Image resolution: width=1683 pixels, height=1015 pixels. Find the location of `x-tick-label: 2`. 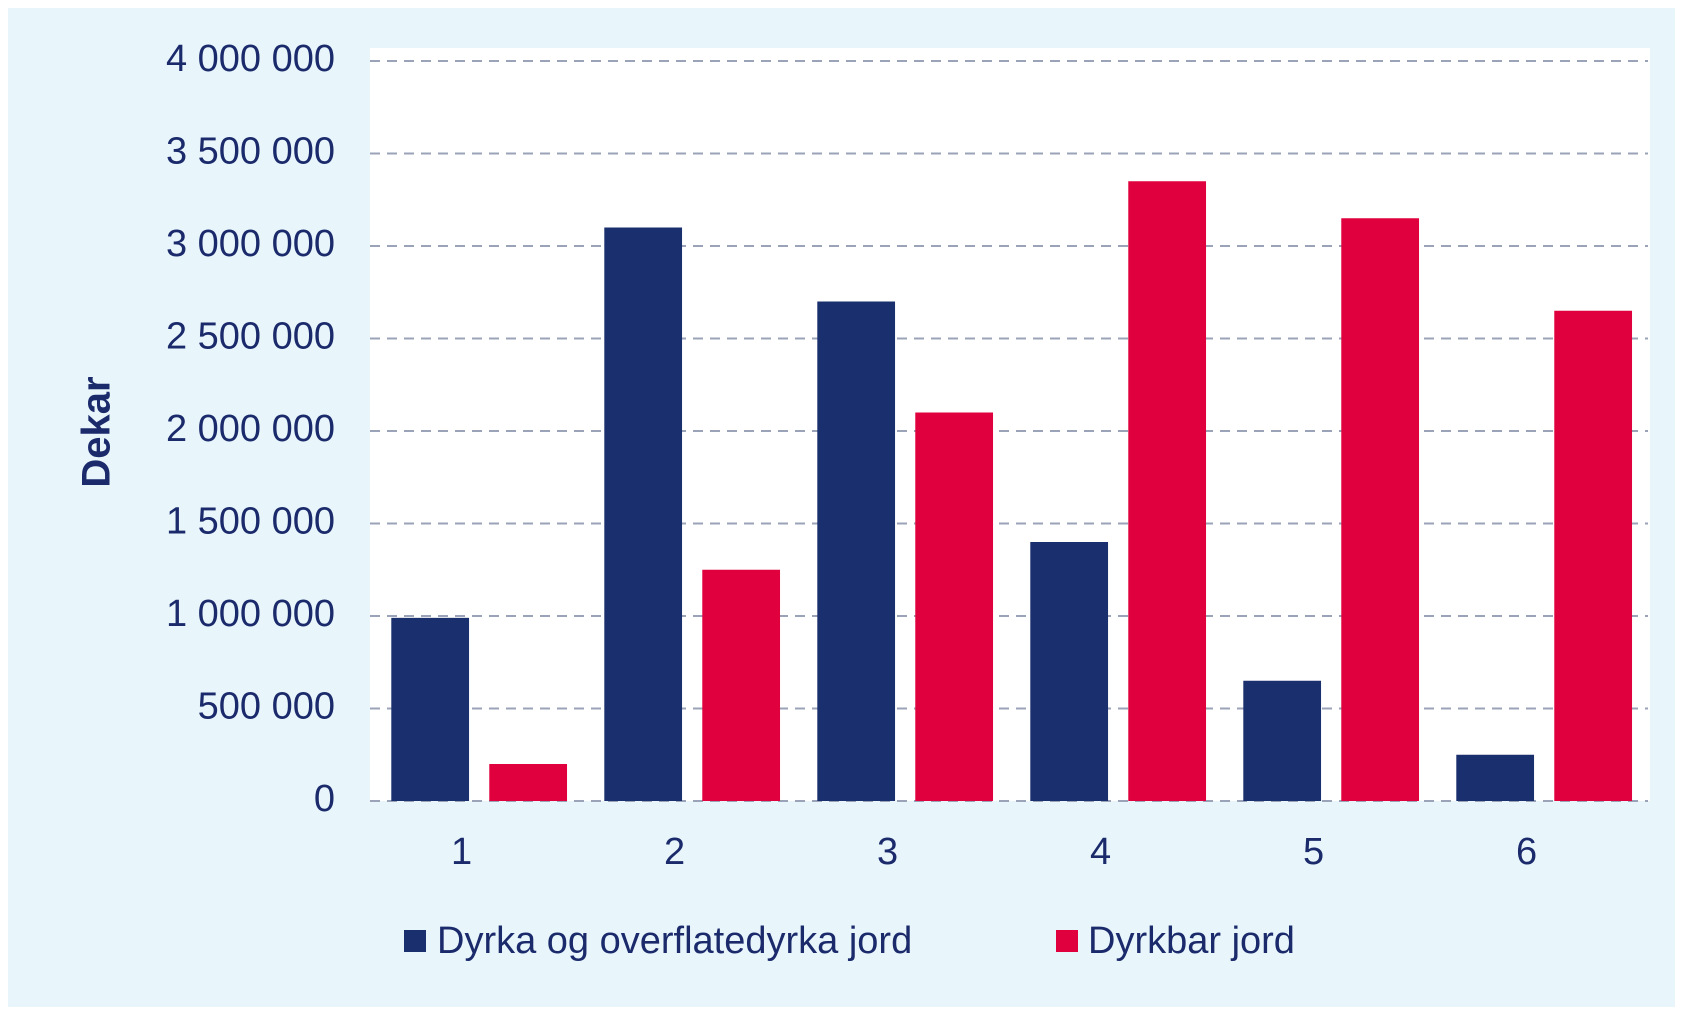

x-tick-label: 2 is located at coordinates (674, 852).